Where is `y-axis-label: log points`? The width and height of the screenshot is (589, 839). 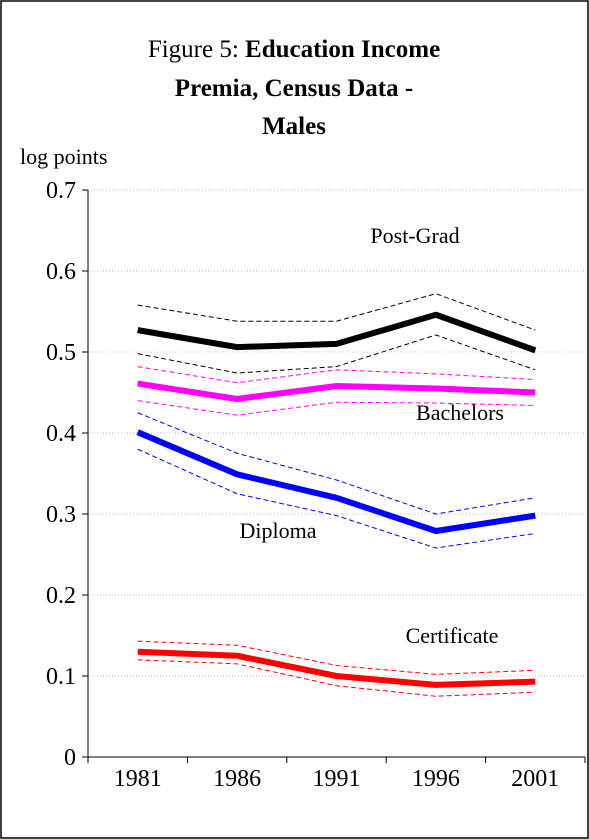 y-axis-label: log points is located at coordinates (63, 156).